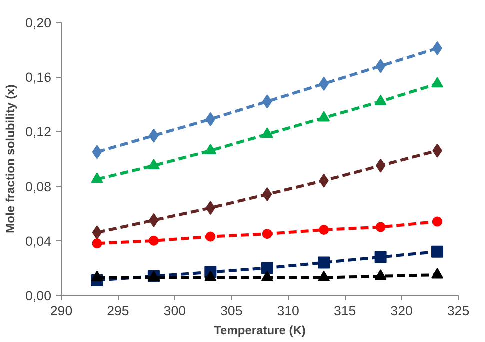 The height and width of the screenshot is (342, 485). What do you see at coordinates (260, 331) in the screenshot?
I see `x-axis-title: Temperature (K)` at bounding box center [260, 331].